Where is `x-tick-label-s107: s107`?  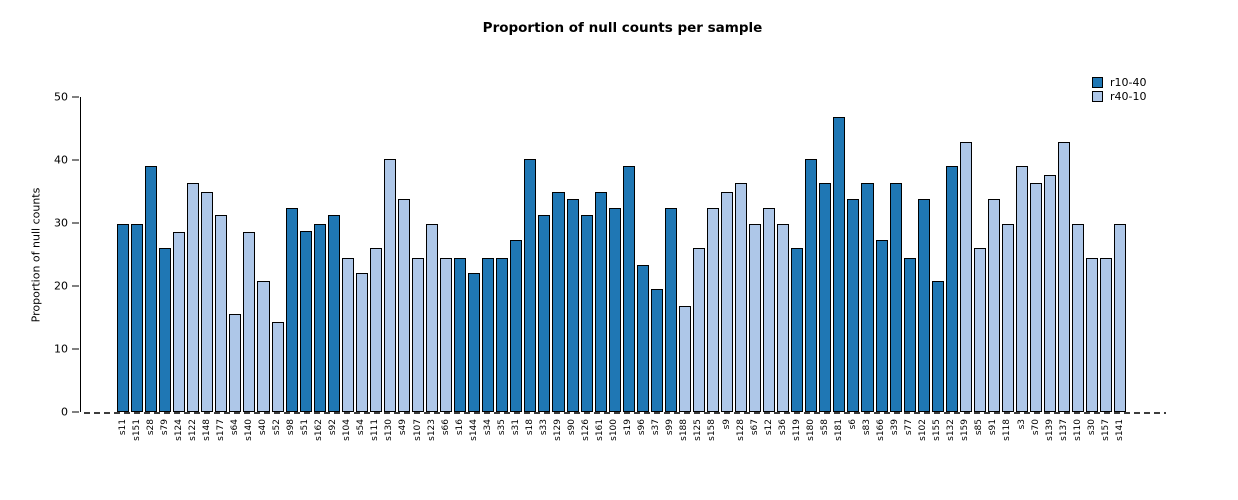
x-tick-label-s107: s107 is located at coordinates (417, 430).